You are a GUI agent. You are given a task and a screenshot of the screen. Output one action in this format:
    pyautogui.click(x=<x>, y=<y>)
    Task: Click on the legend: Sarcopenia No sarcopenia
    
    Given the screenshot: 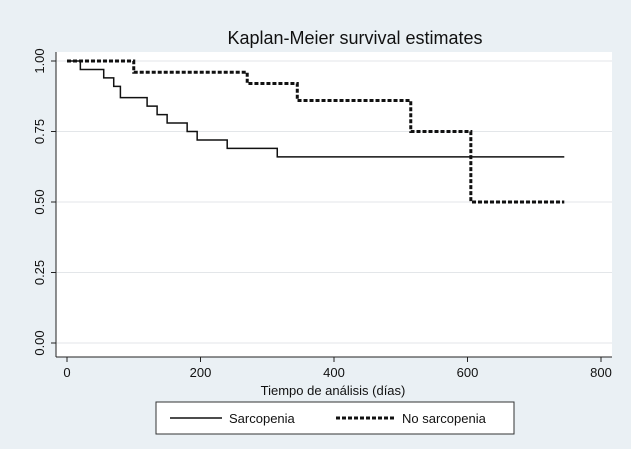 What is the action you would take?
    pyautogui.click(x=335, y=418)
    